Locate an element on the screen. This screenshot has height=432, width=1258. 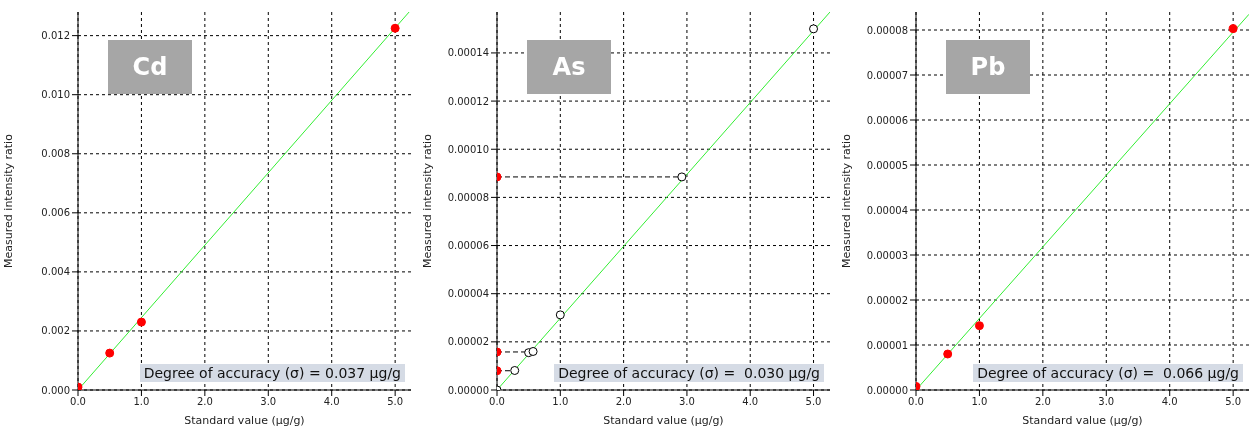
text: Pb is located at coordinates (988, 67).